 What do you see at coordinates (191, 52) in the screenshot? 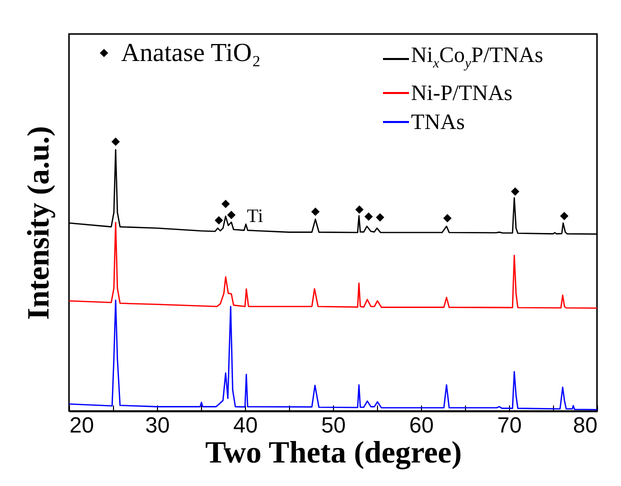
I see `legend-label: Anatase TiO₂` at bounding box center [191, 52].